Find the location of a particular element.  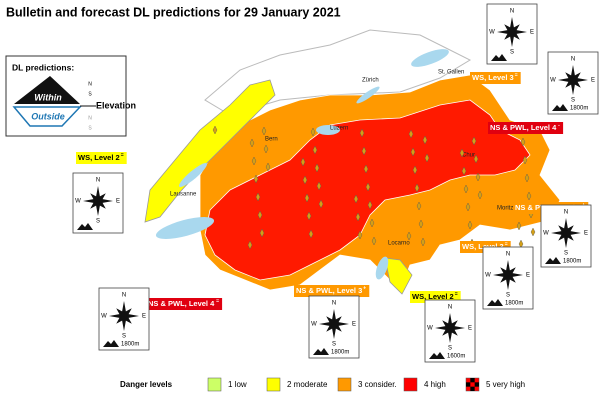

region-sup: - is located at coordinates (559, 125).